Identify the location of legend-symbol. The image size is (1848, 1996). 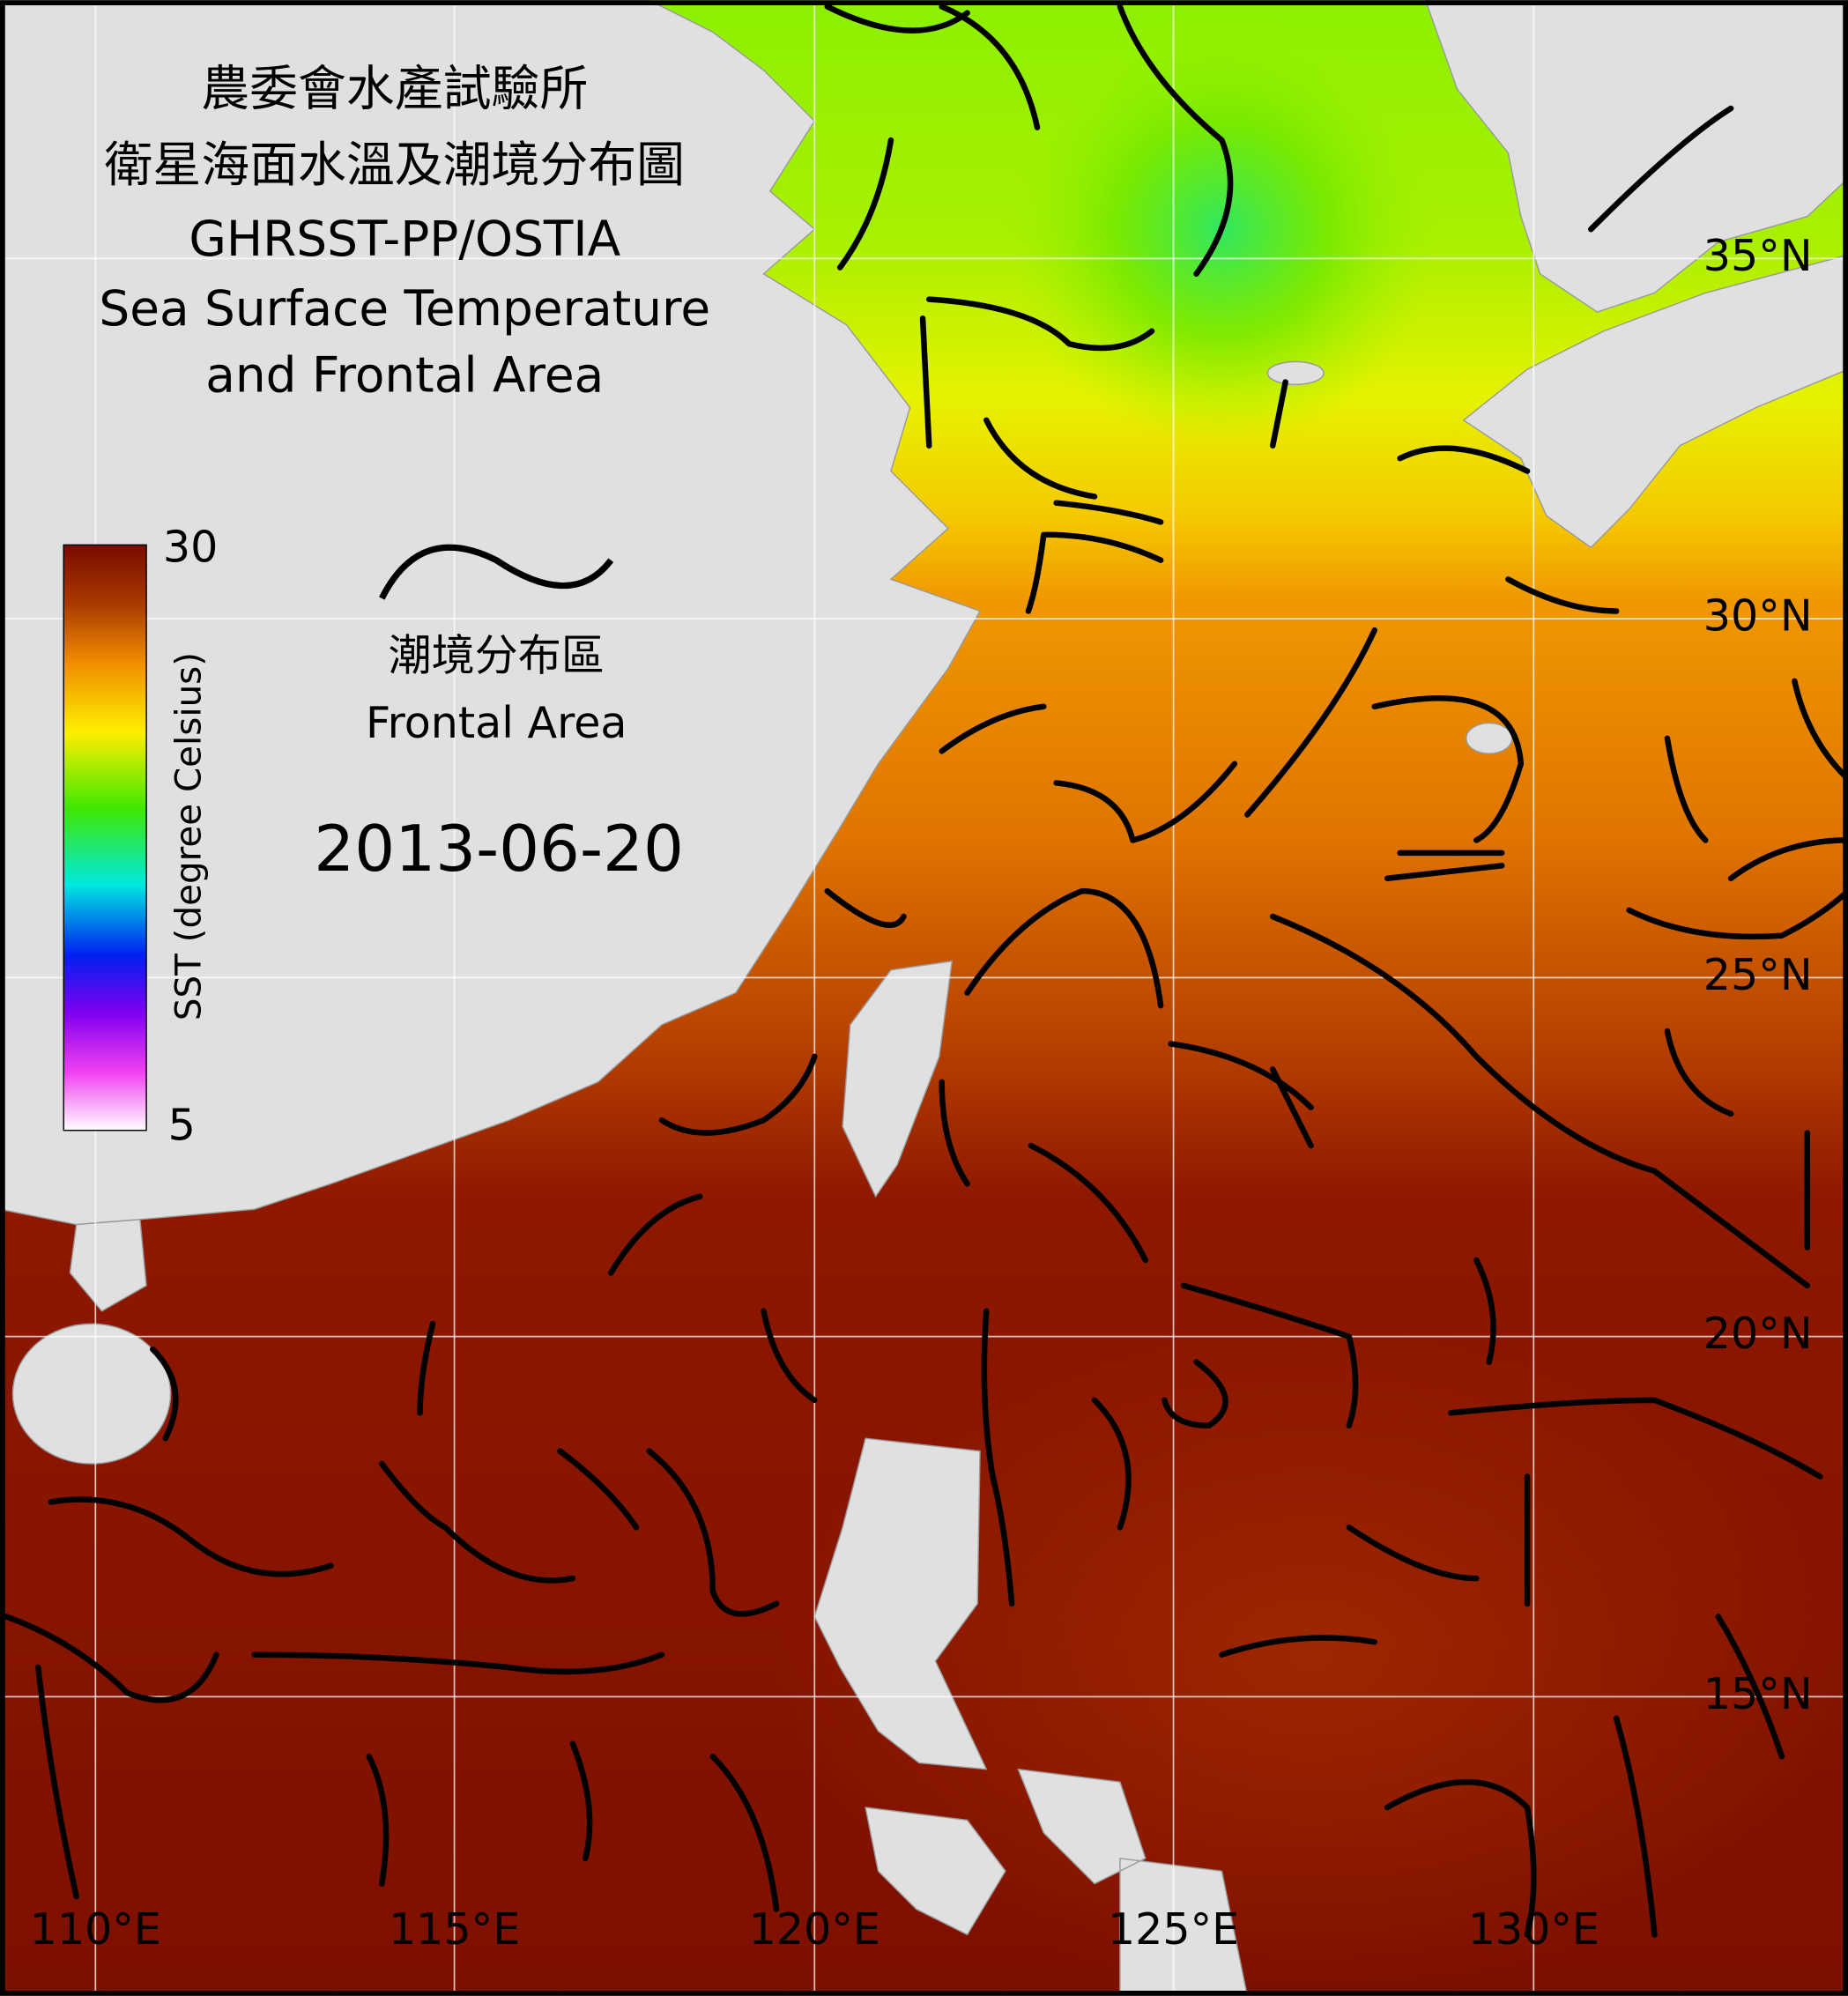
(496, 572).